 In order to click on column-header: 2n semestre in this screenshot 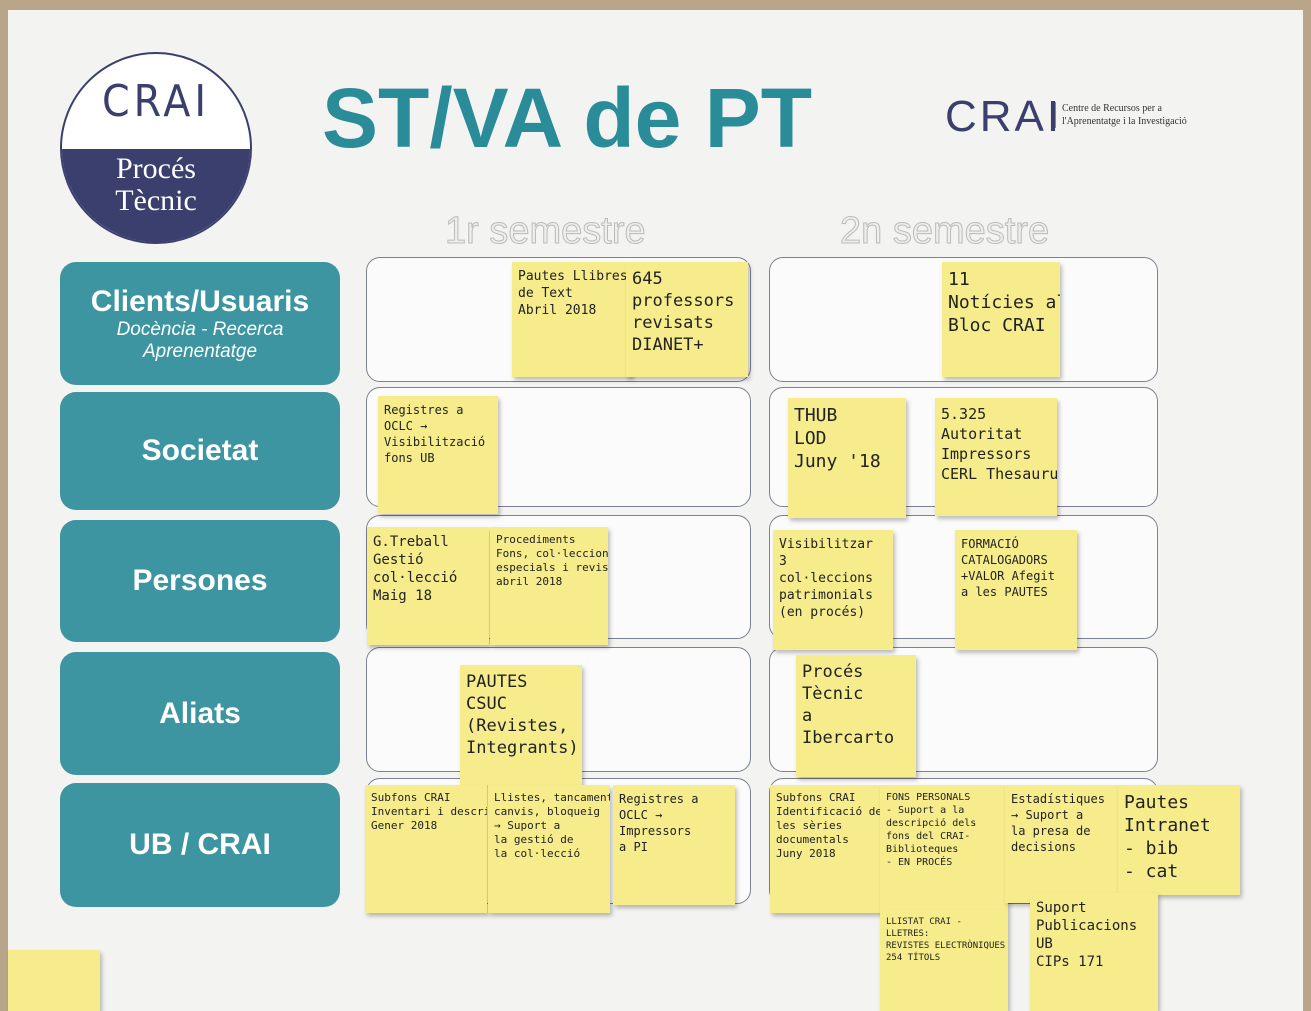, I will do `click(944, 231)`.